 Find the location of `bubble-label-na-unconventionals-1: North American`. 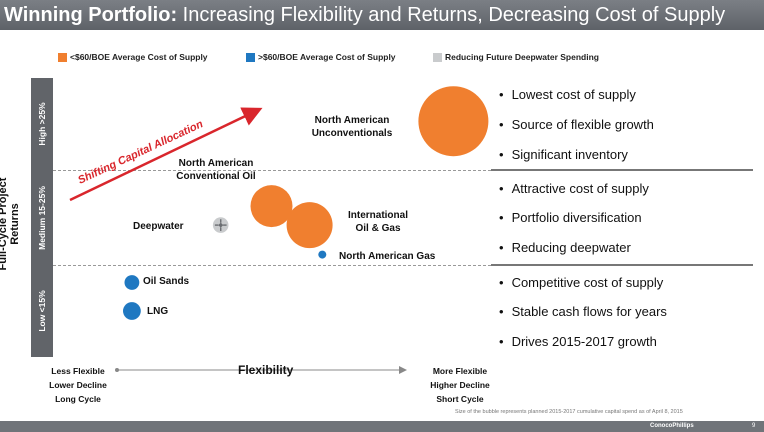

bubble-label-na-unconventionals-1: North American is located at coordinates (352, 120).